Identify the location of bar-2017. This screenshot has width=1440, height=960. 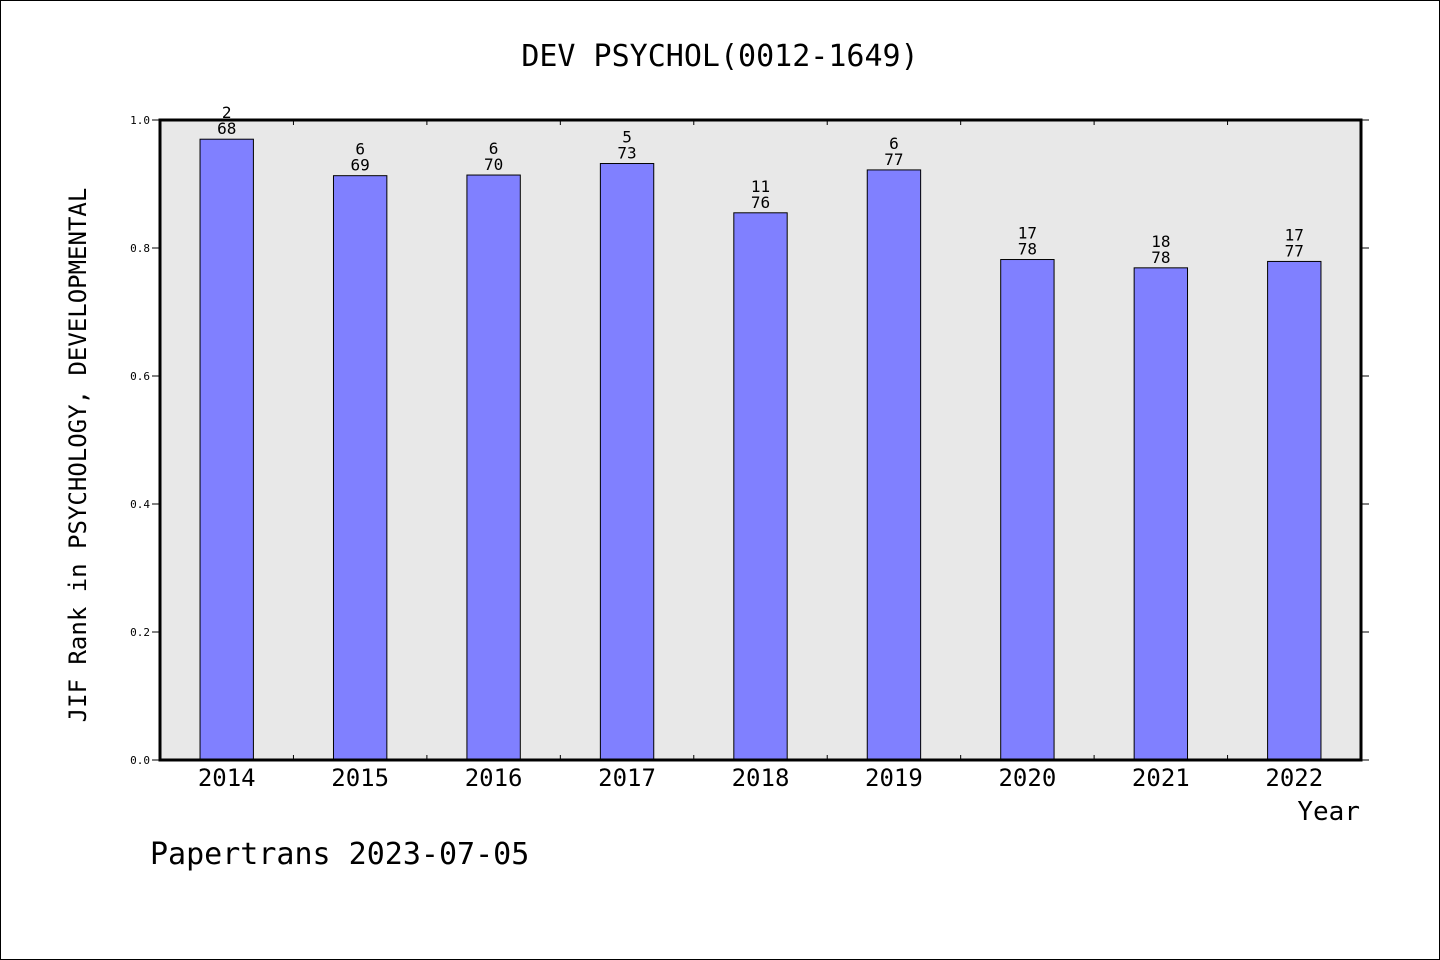
(627, 462).